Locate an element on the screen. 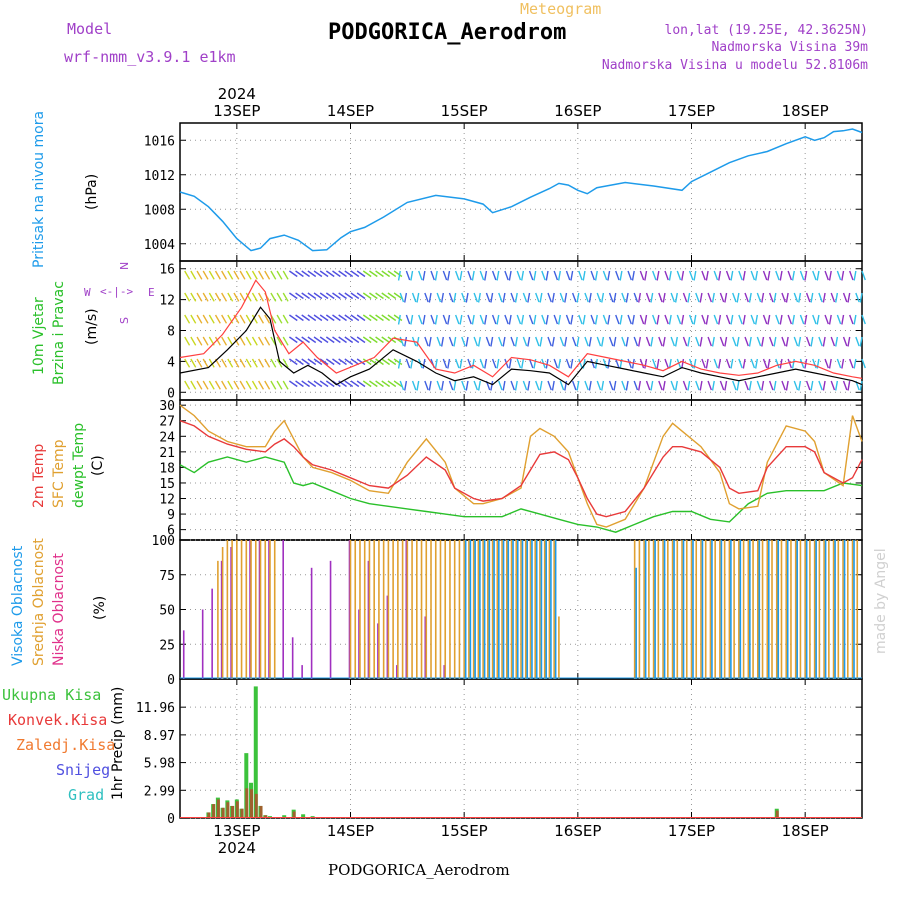  y-tick-label: 21 is located at coordinates (167, 453).